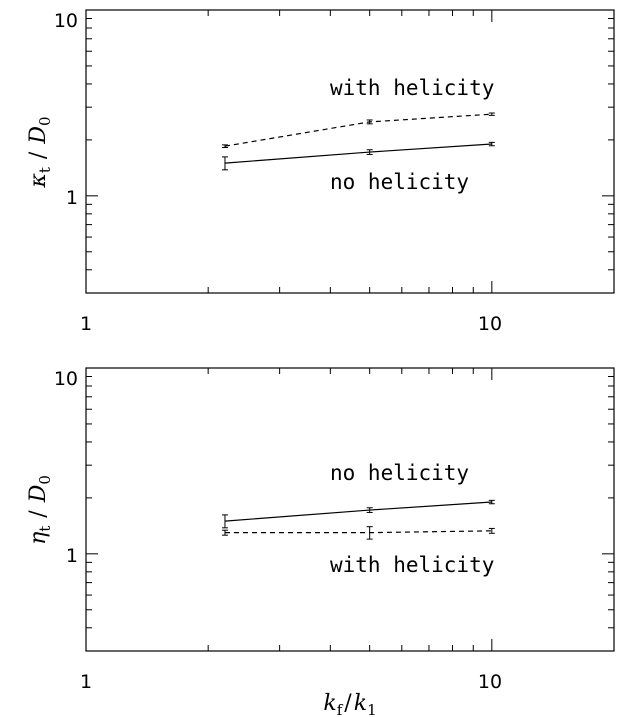  I want to click on bottom-ytick-label-10: 10, so click(66, 379).